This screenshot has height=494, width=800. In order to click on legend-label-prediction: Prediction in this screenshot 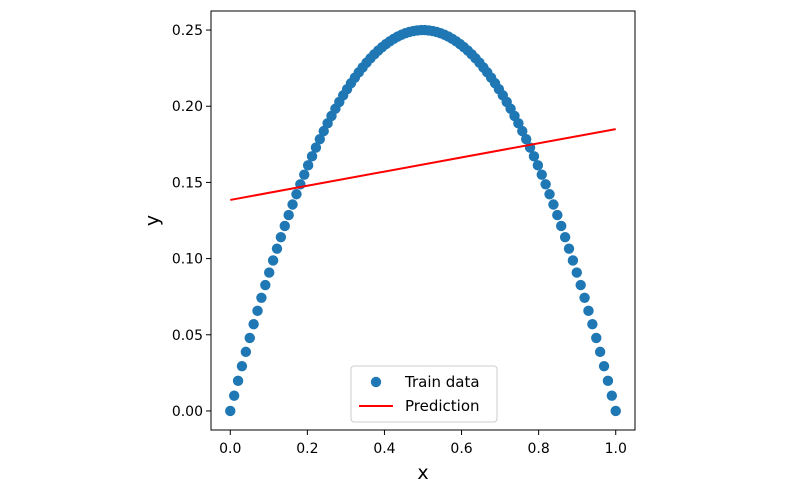, I will do `click(442, 406)`.